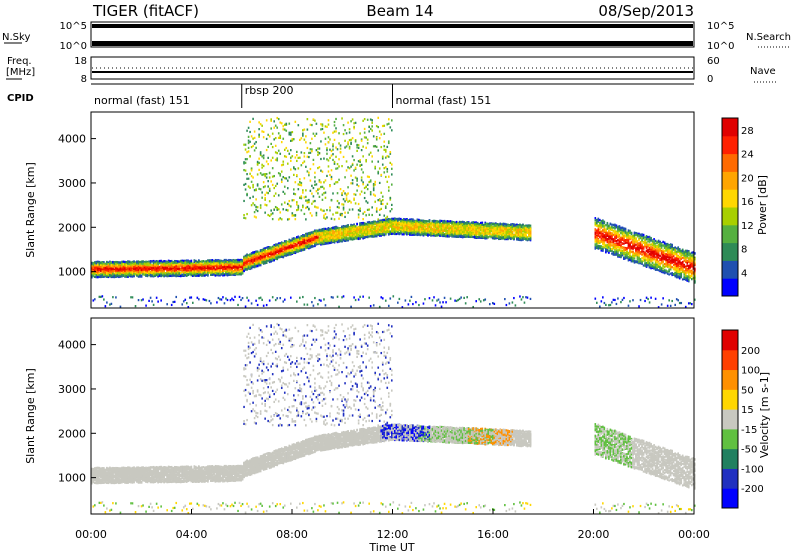 This screenshot has height=558, width=800. Describe the element at coordinates (768, 37) in the screenshot. I see `nsearch-label: N.Search` at that location.